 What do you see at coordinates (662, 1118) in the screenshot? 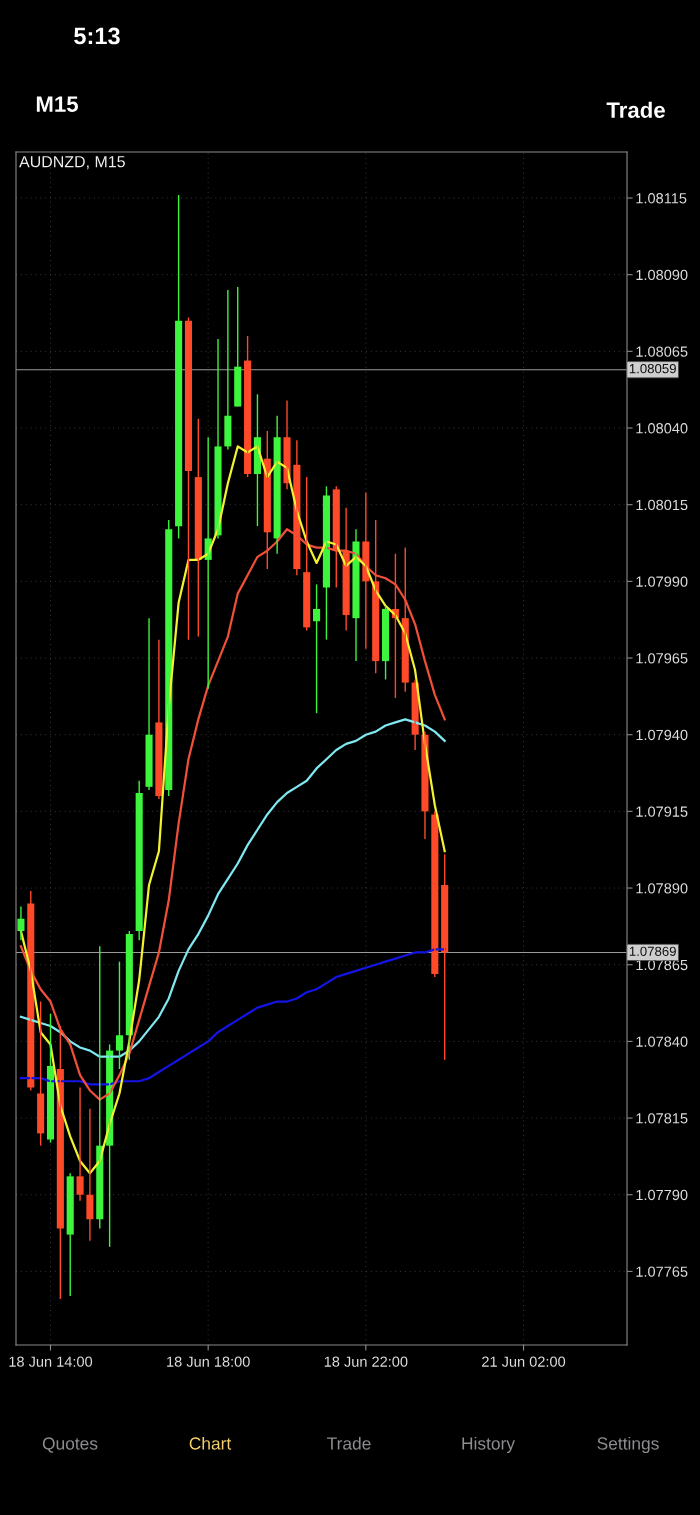
I see `y-tick-label: 1.07815` at bounding box center [662, 1118].